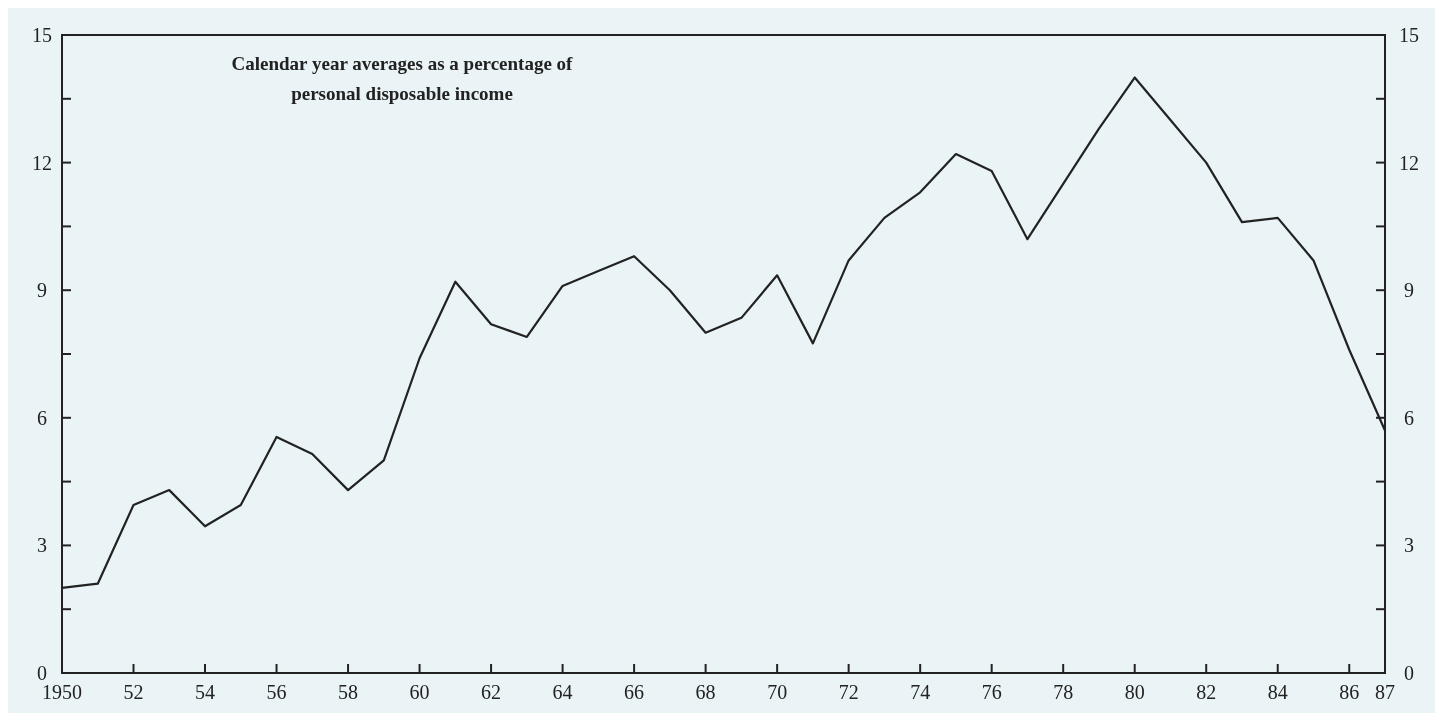 This screenshot has height=721, width=1443. Describe the element at coordinates (348, 692) in the screenshot. I see `x-tick-label: 58` at that location.